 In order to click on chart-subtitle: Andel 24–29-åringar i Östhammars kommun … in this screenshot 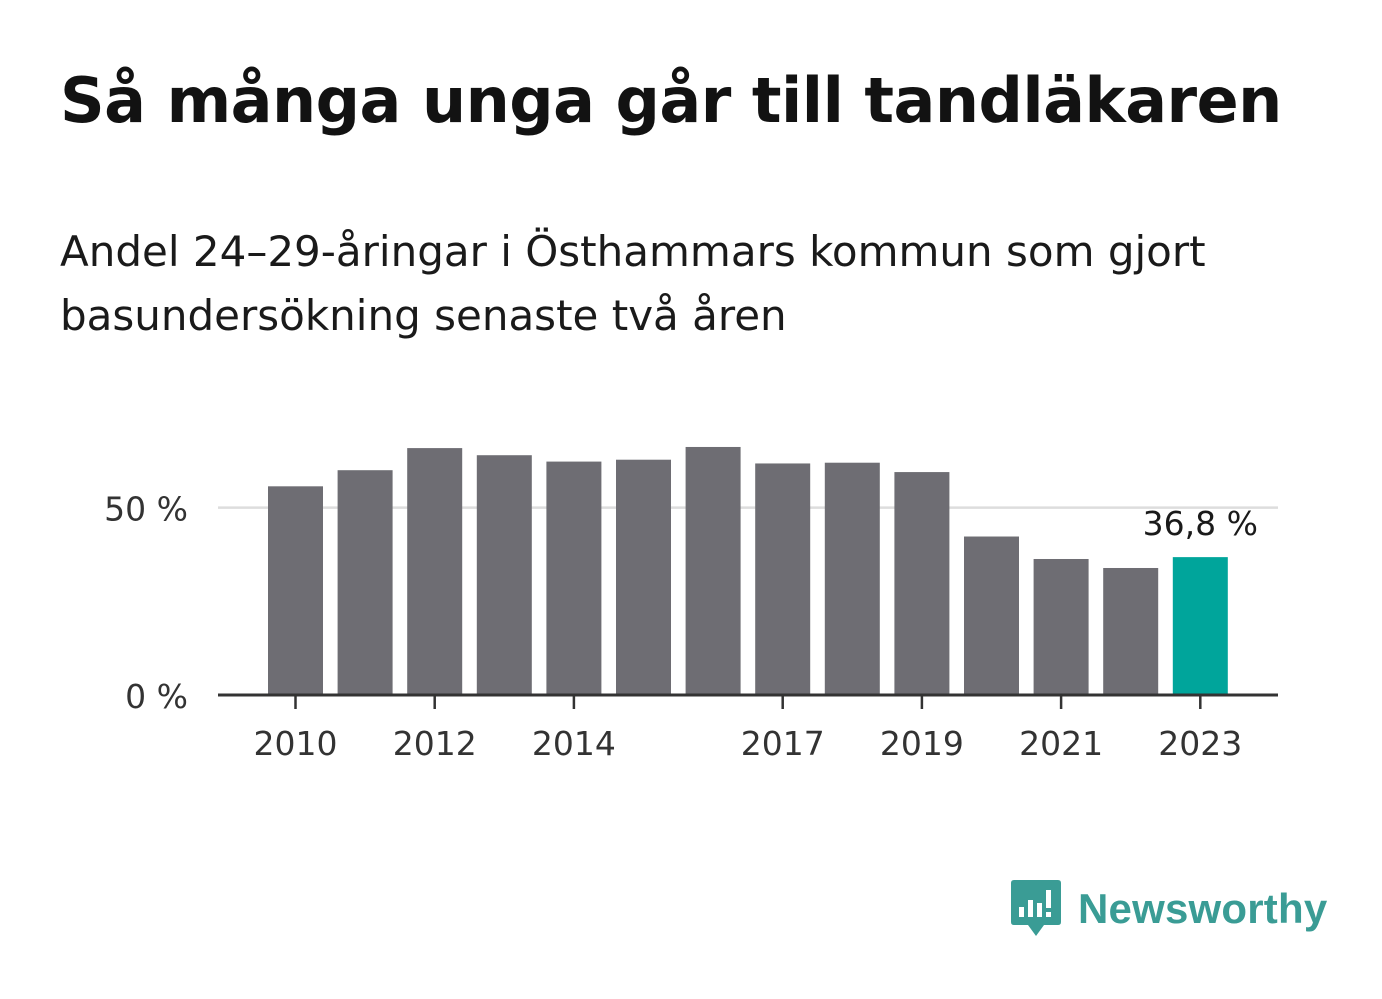, I will do `click(633, 283)`.